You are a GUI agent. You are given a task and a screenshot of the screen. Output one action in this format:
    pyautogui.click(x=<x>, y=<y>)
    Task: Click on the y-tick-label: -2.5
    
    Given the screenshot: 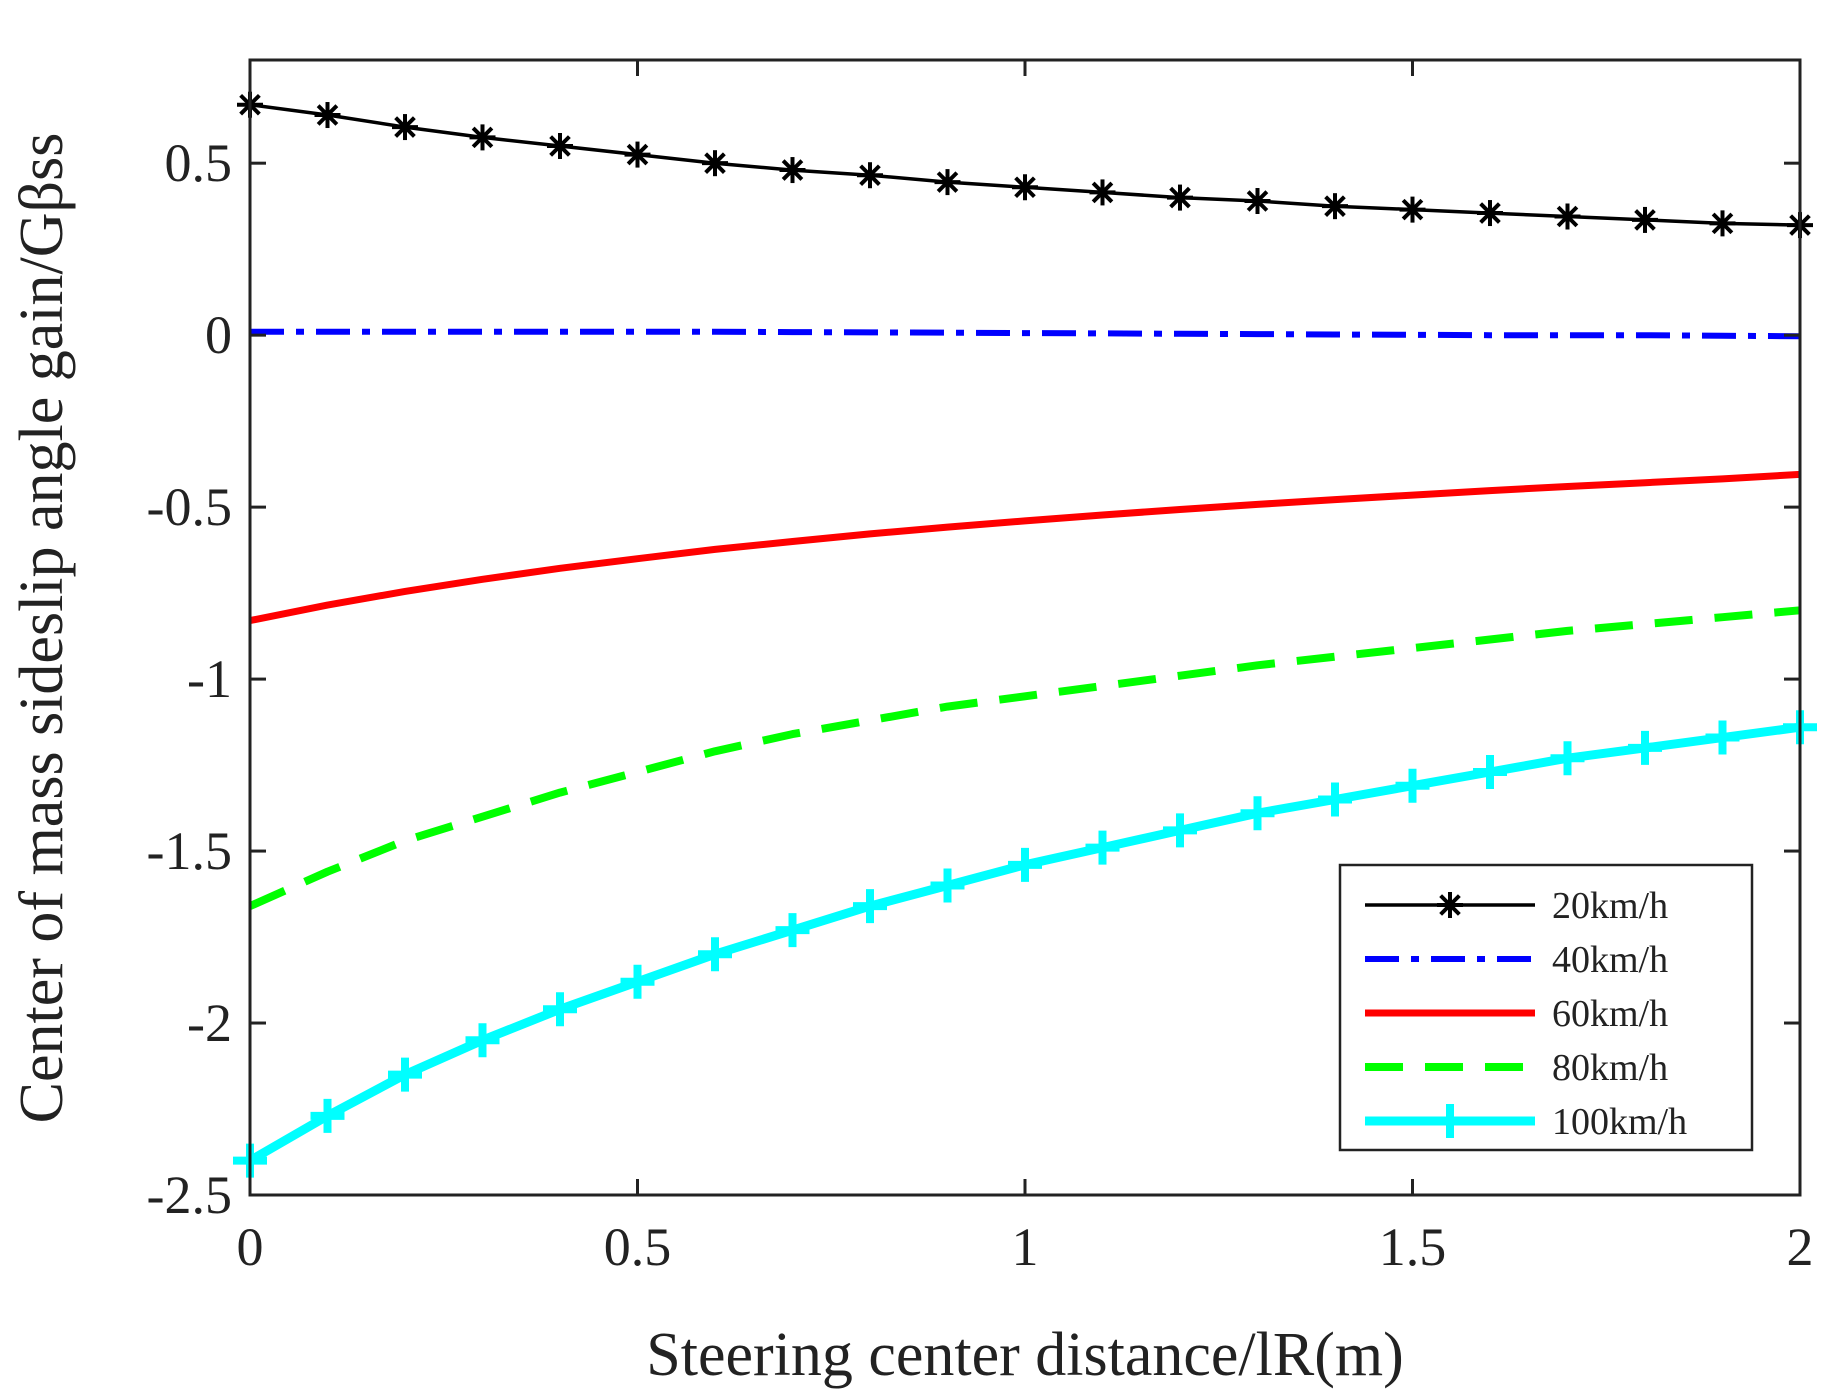 What is the action you would take?
    pyautogui.click(x=189, y=1195)
    